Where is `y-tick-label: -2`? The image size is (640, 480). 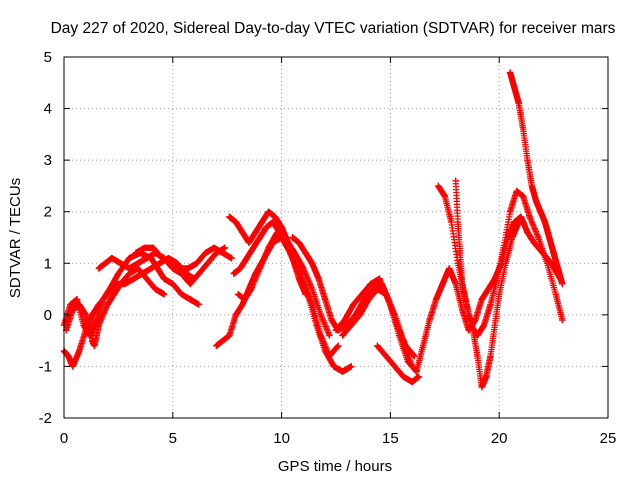 y-tick-label: -2 is located at coordinates (45, 418).